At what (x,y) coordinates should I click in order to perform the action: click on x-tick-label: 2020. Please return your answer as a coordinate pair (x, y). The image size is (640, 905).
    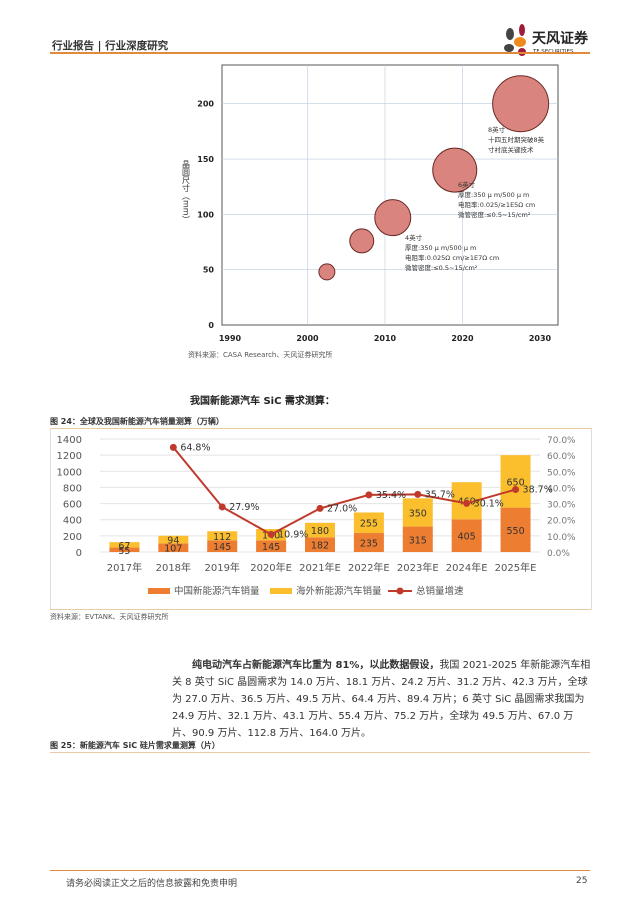
    Looking at the image, I should click on (462, 338).